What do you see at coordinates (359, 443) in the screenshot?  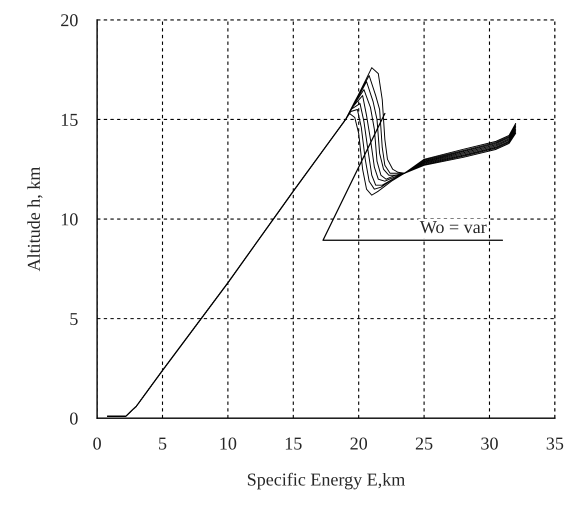 I see `x-tick-label: 20` at bounding box center [359, 443].